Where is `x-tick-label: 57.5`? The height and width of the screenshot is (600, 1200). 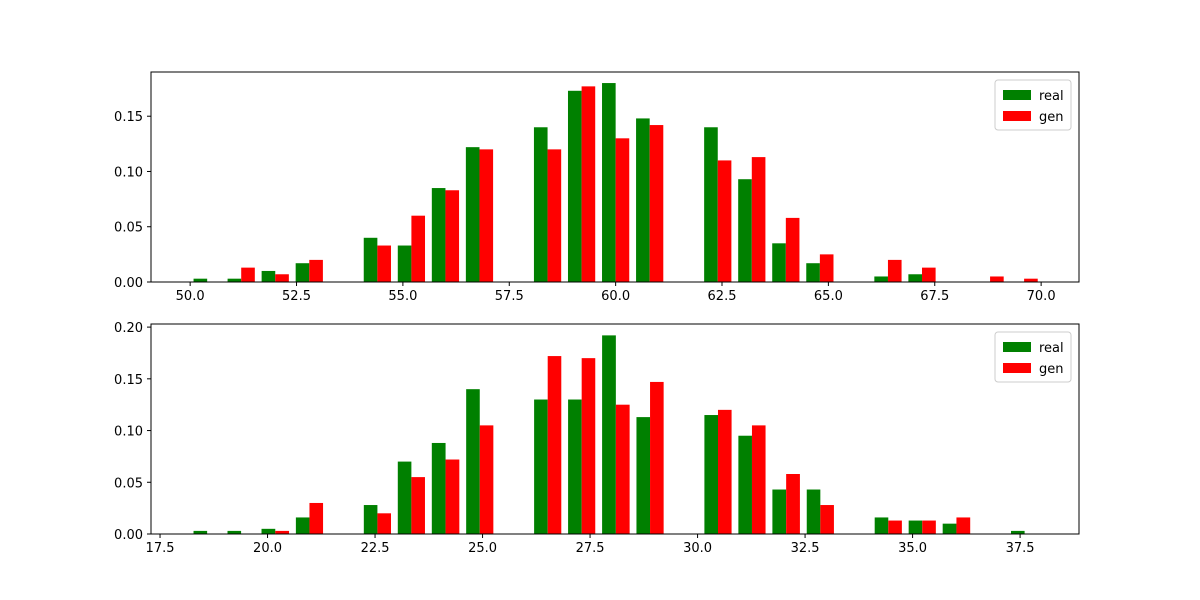
x-tick-label: 57.5 is located at coordinates (509, 296).